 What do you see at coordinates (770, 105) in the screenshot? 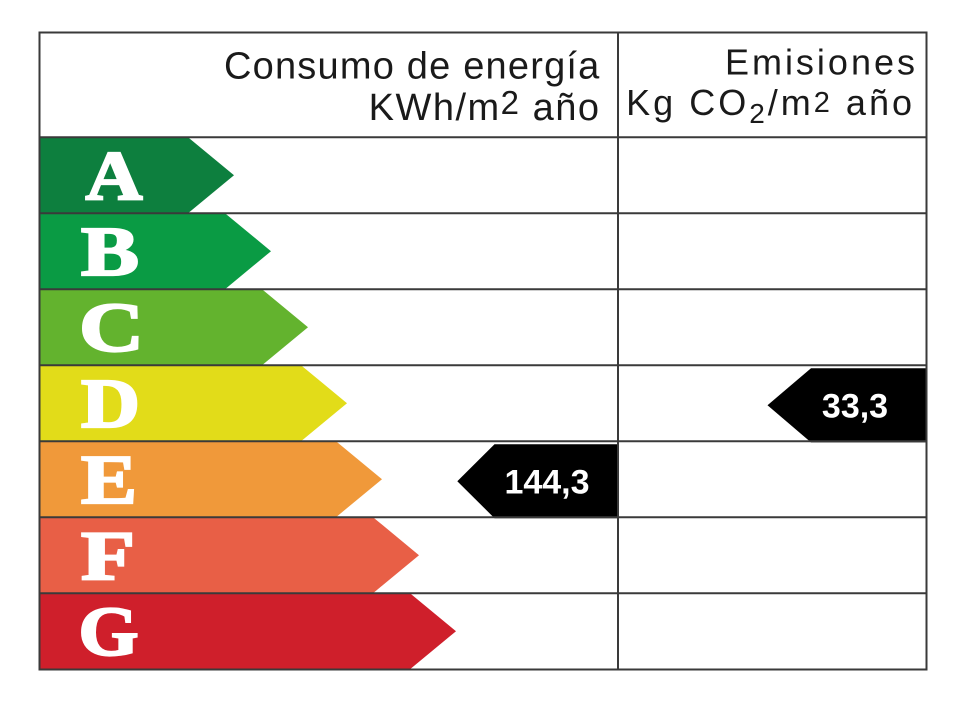
I see `svg-text: Kg CO2/m2 año` at bounding box center [770, 105].